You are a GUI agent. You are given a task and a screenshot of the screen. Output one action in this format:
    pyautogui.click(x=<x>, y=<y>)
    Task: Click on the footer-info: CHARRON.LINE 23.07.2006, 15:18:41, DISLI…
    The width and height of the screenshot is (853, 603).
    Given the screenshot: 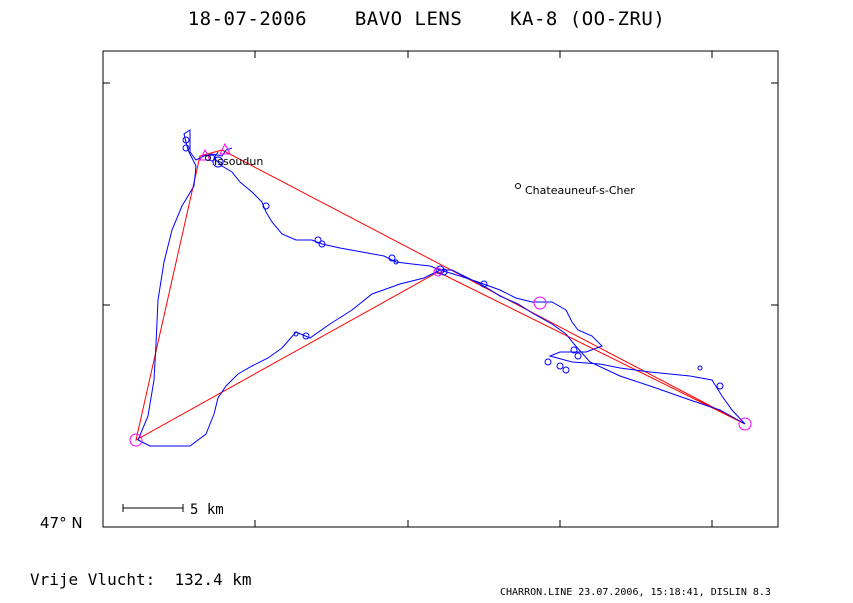 What is the action you would take?
    pyautogui.click(x=635, y=592)
    